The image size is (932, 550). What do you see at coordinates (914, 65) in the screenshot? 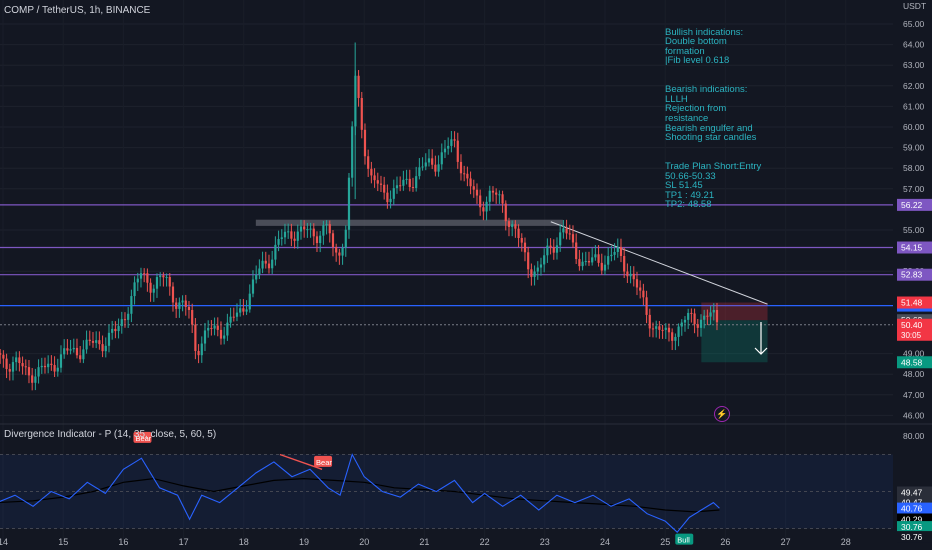
I see `price-tick: 63.00` at bounding box center [914, 65].